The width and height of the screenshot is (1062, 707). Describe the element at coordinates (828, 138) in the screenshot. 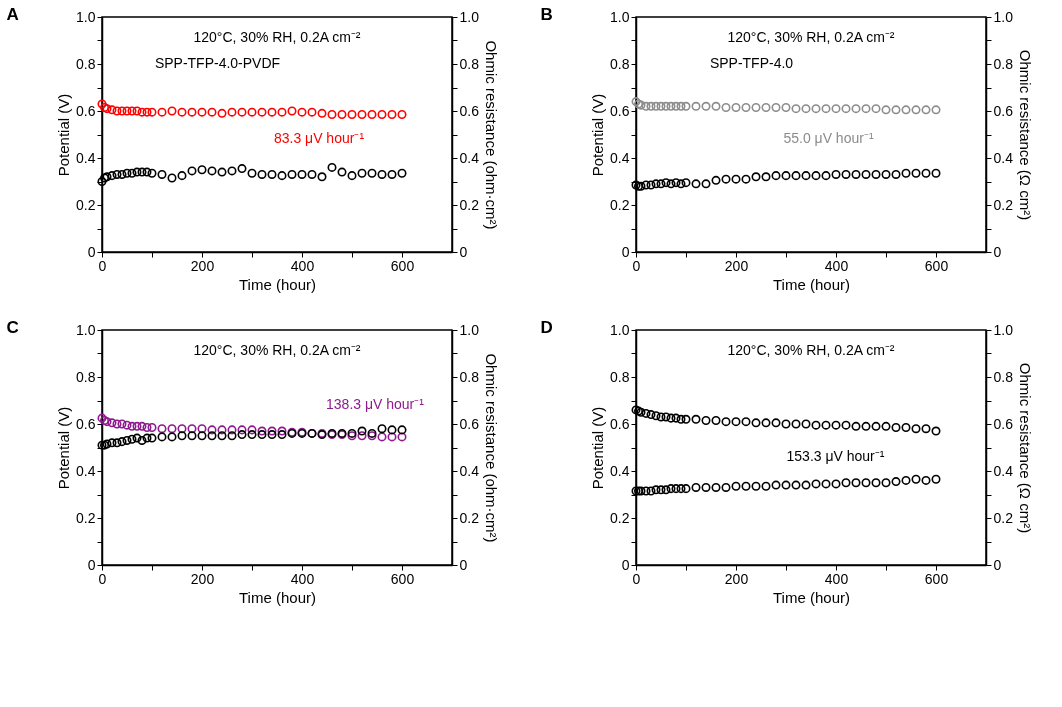

I see `annotation: 55.0 μV hour⁻¹` at that location.